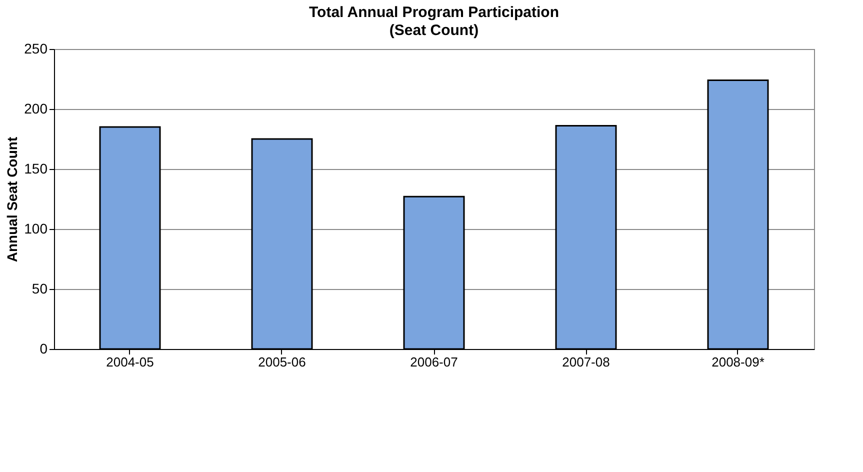 The height and width of the screenshot is (472, 863). What do you see at coordinates (434, 362) in the screenshot?
I see `x-tick-label: 2006-07` at bounding box center [434, 362].